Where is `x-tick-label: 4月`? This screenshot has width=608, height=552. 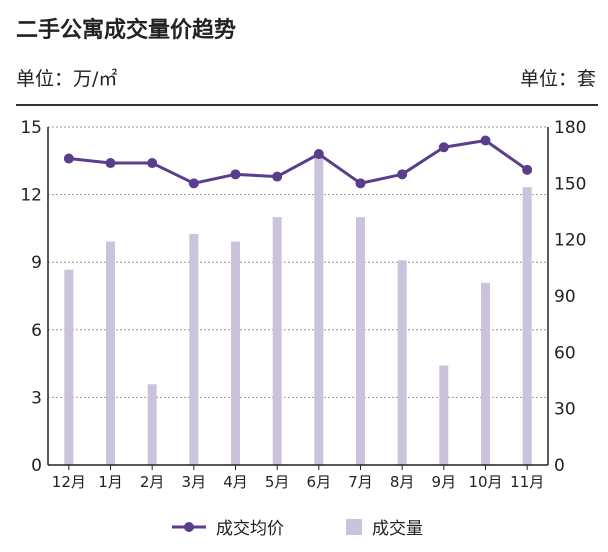 x-tick-label: 4月 is located at coordinates (235, 482).